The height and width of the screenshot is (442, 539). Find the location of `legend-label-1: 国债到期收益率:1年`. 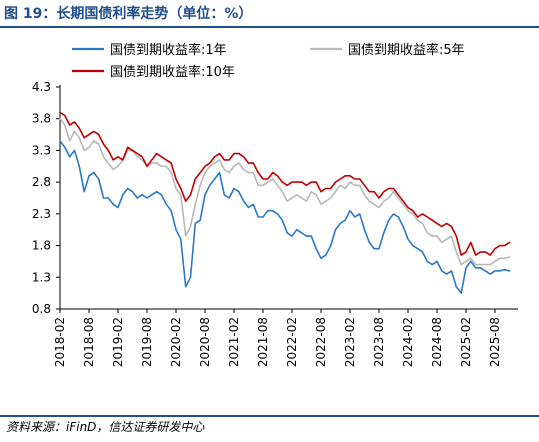

legend-label-1: 国债到期收益率:1年 is located at coordinates (168, 50).